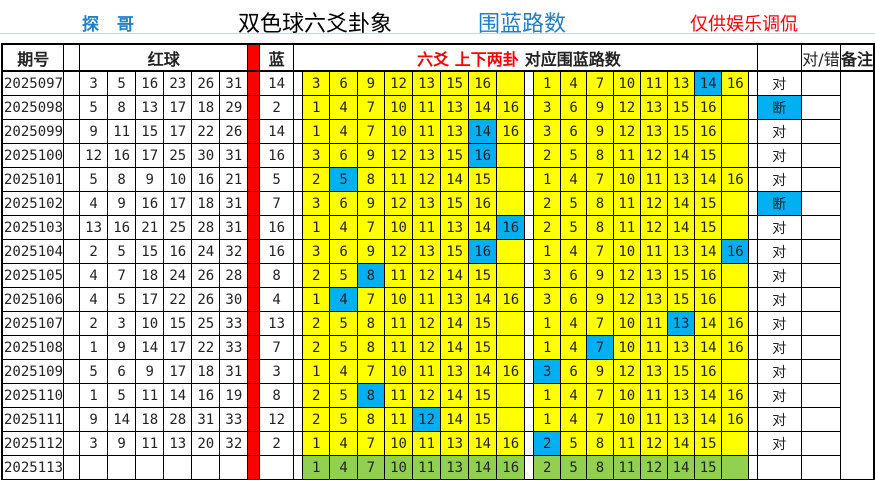 This screenshot has height=480, width=875. I want to click on red-ball-cell: 4, so click(94, 275).